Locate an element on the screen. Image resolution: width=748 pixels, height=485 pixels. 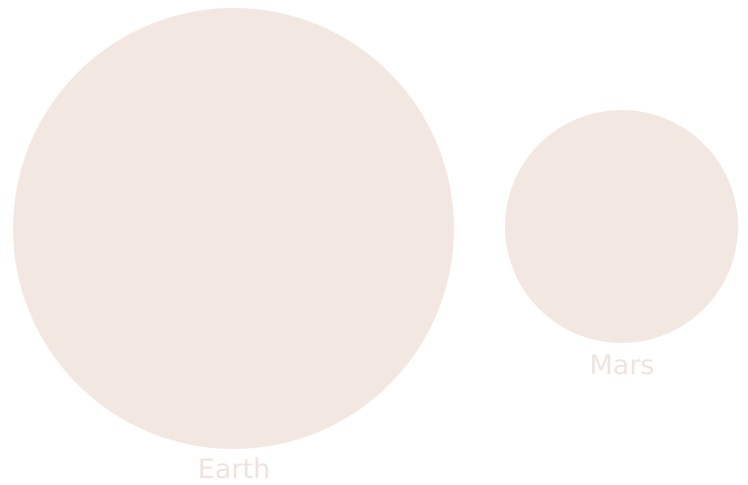
mars-label: Mars is located at coordinates (622, 365).